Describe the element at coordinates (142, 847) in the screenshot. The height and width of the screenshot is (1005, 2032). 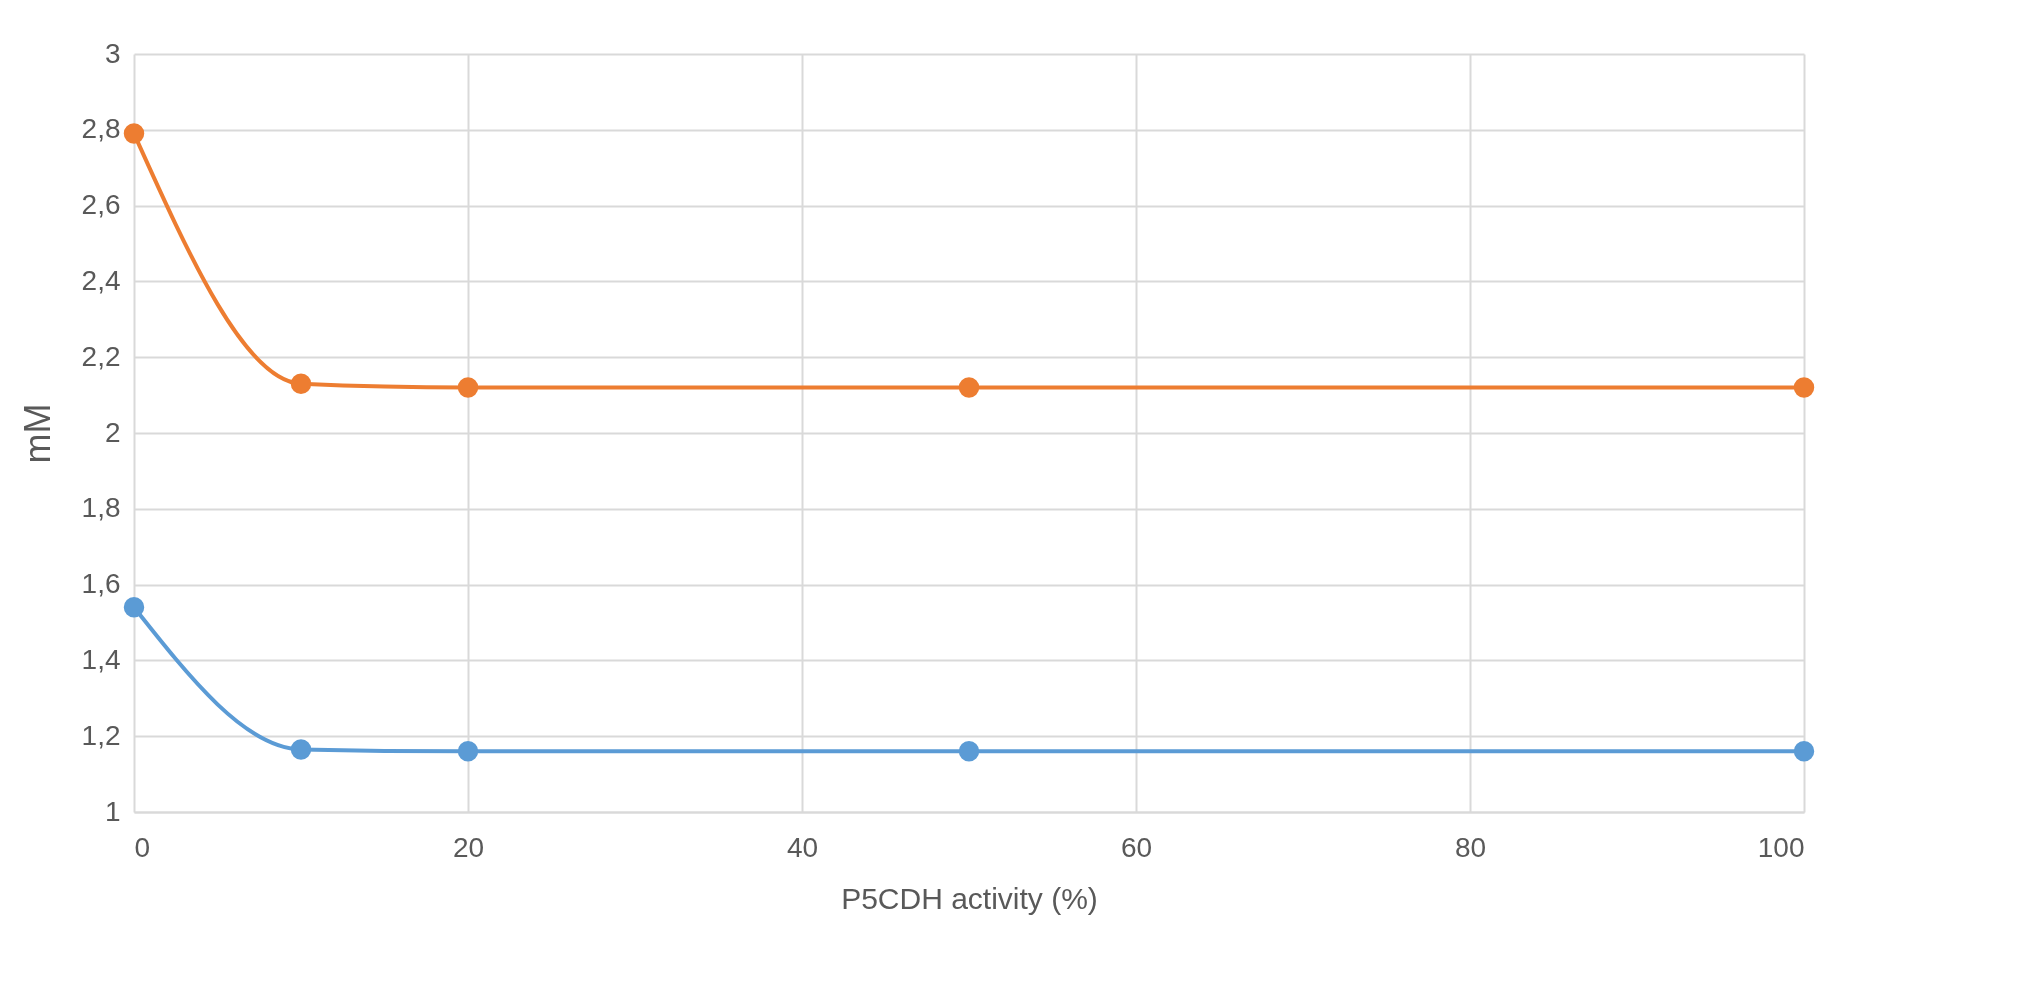
I see `x-tick-label: 0` at that location.